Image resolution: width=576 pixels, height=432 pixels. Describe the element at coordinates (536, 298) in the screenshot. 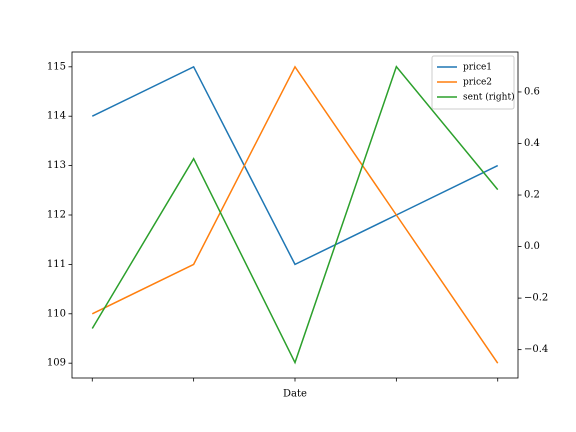

I see `y2-tick-label: −0.2` at that location.